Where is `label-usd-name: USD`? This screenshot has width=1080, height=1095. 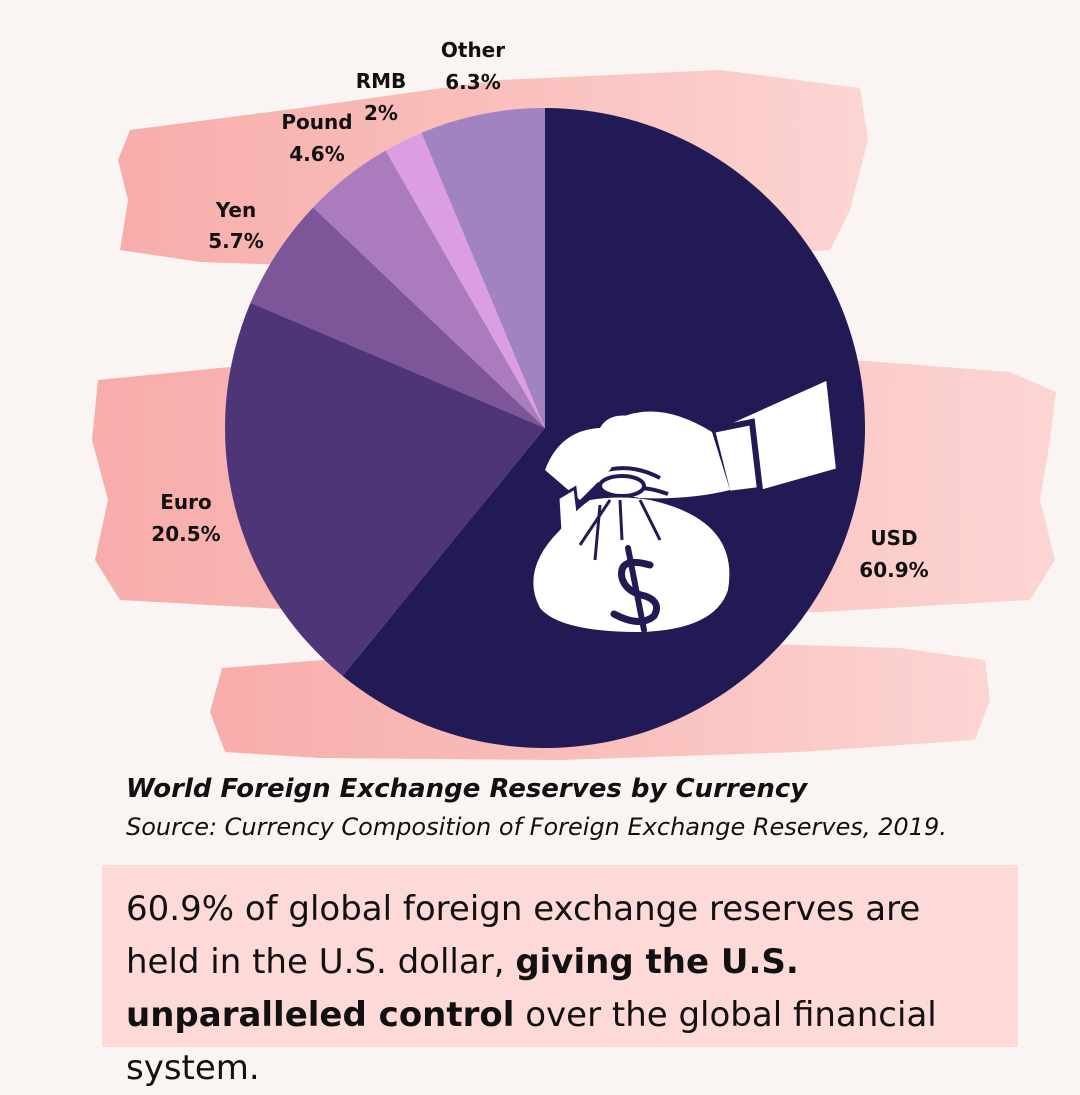 label-usd-name: USD is located at coordinates (893, 538).